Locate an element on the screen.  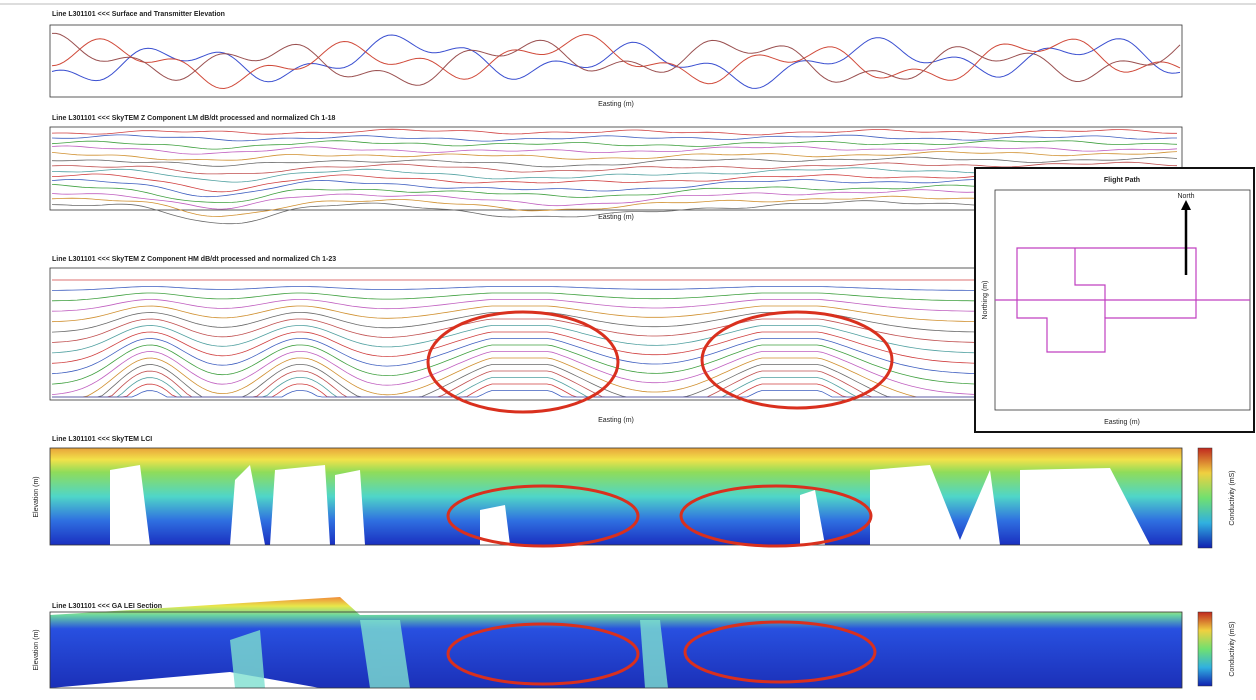
north-label: North is located at coordinates (1185, 196).